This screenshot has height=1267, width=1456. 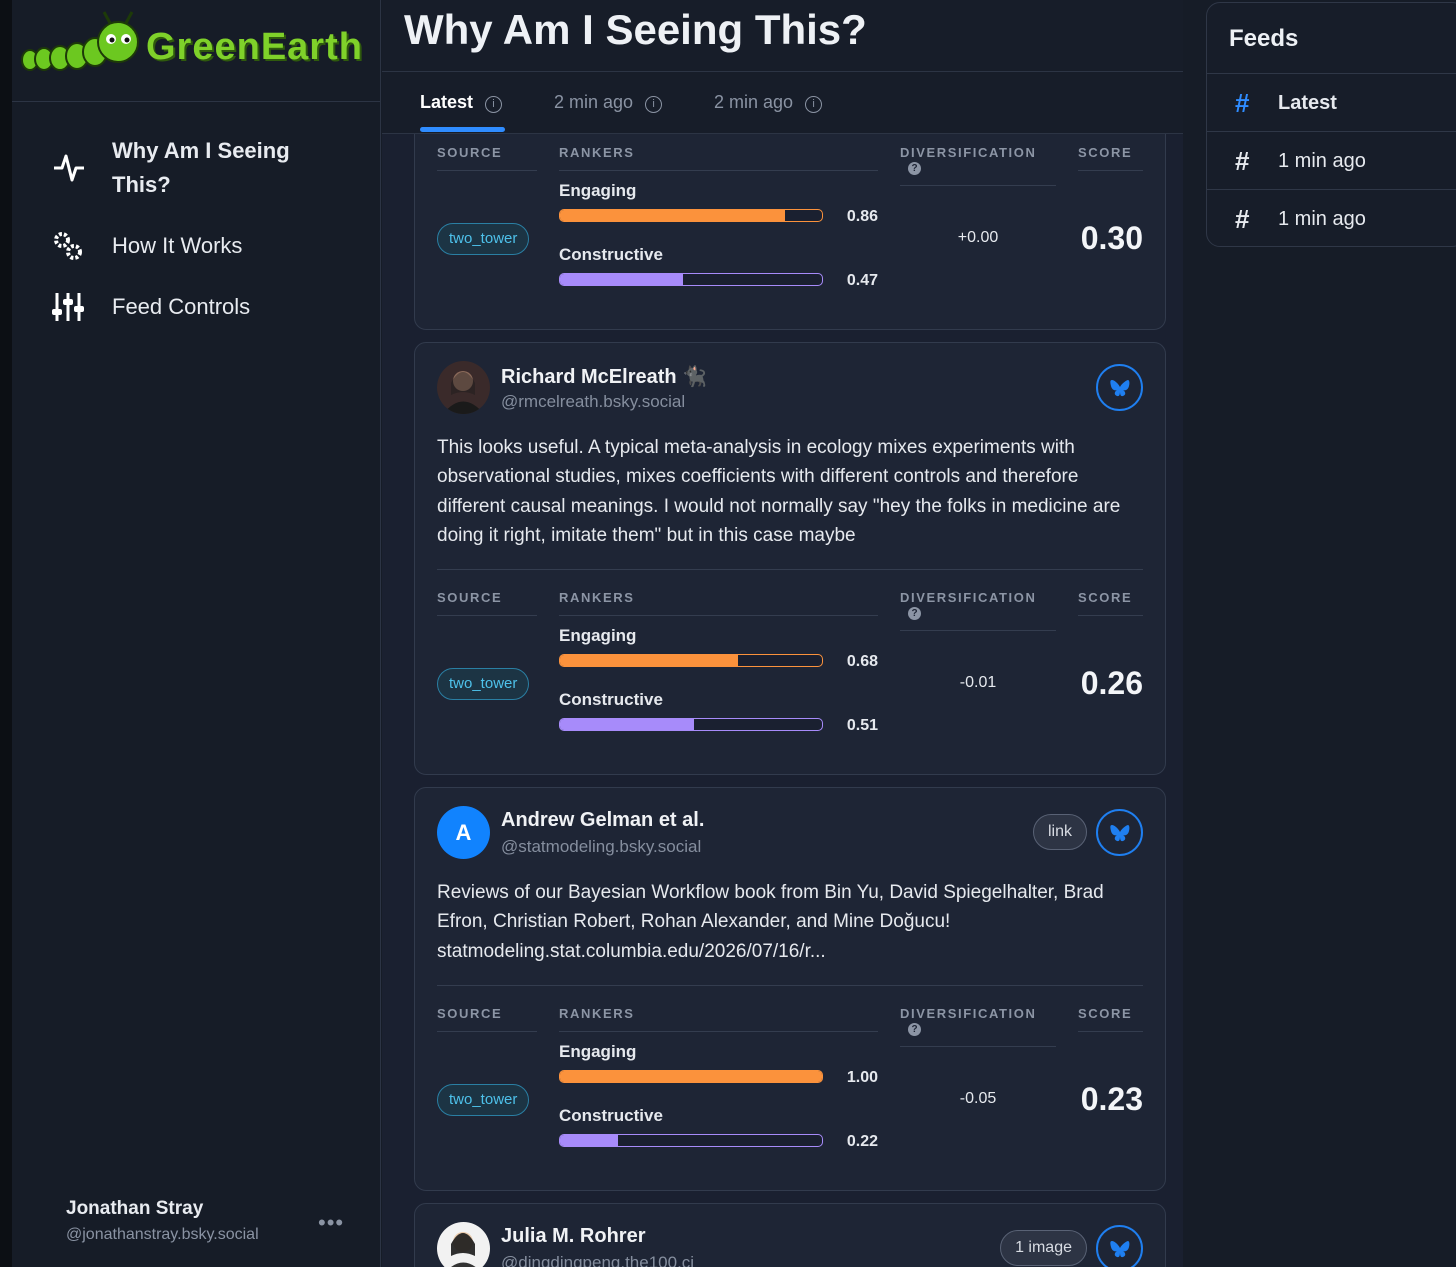 I want to click on ranker-value: 0.68, so click(x=862, y=662).